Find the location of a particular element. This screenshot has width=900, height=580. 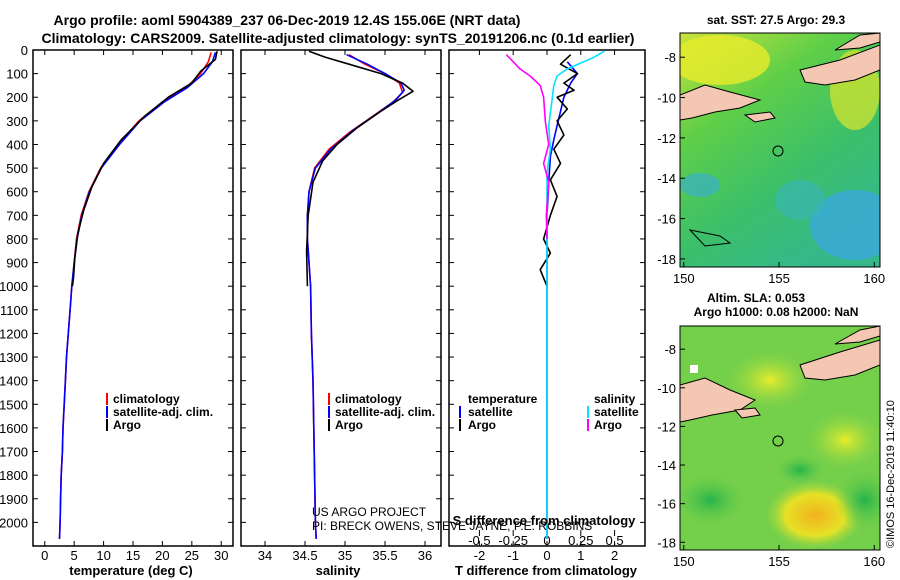

sst-argo-marker is located at coordinates (778, 151).